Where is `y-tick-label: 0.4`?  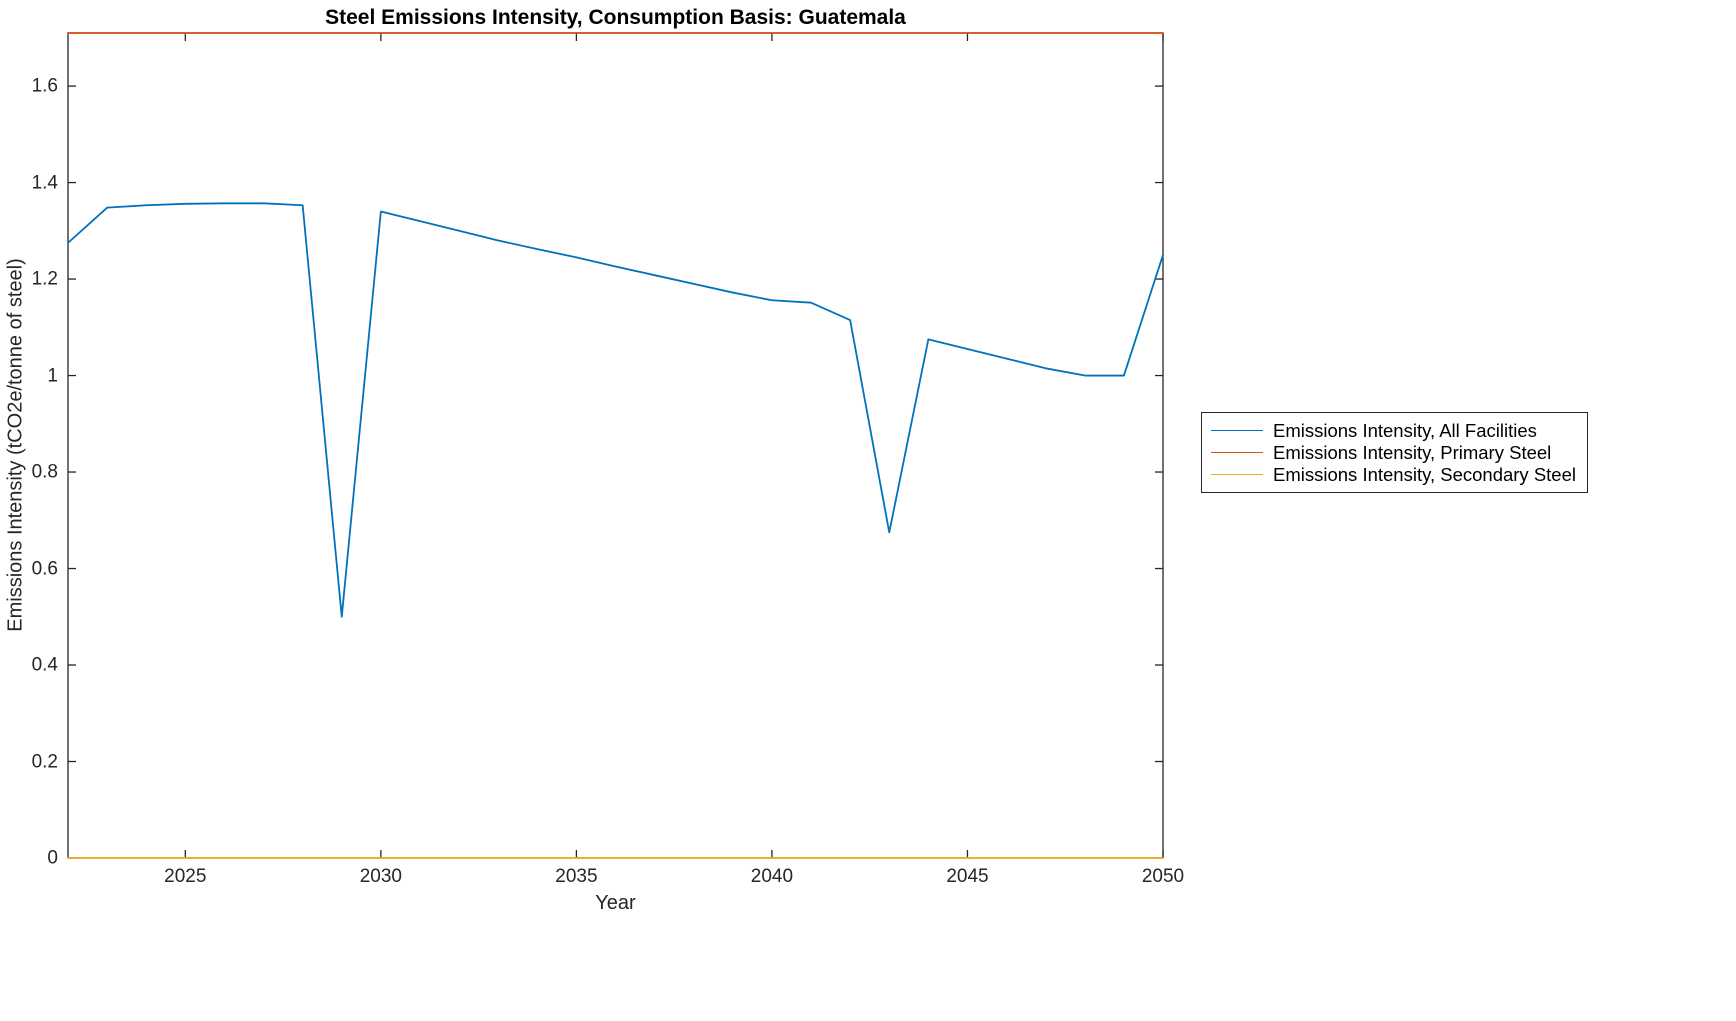
y-tick-label: 0.4 is located at coordinates (44, 665).